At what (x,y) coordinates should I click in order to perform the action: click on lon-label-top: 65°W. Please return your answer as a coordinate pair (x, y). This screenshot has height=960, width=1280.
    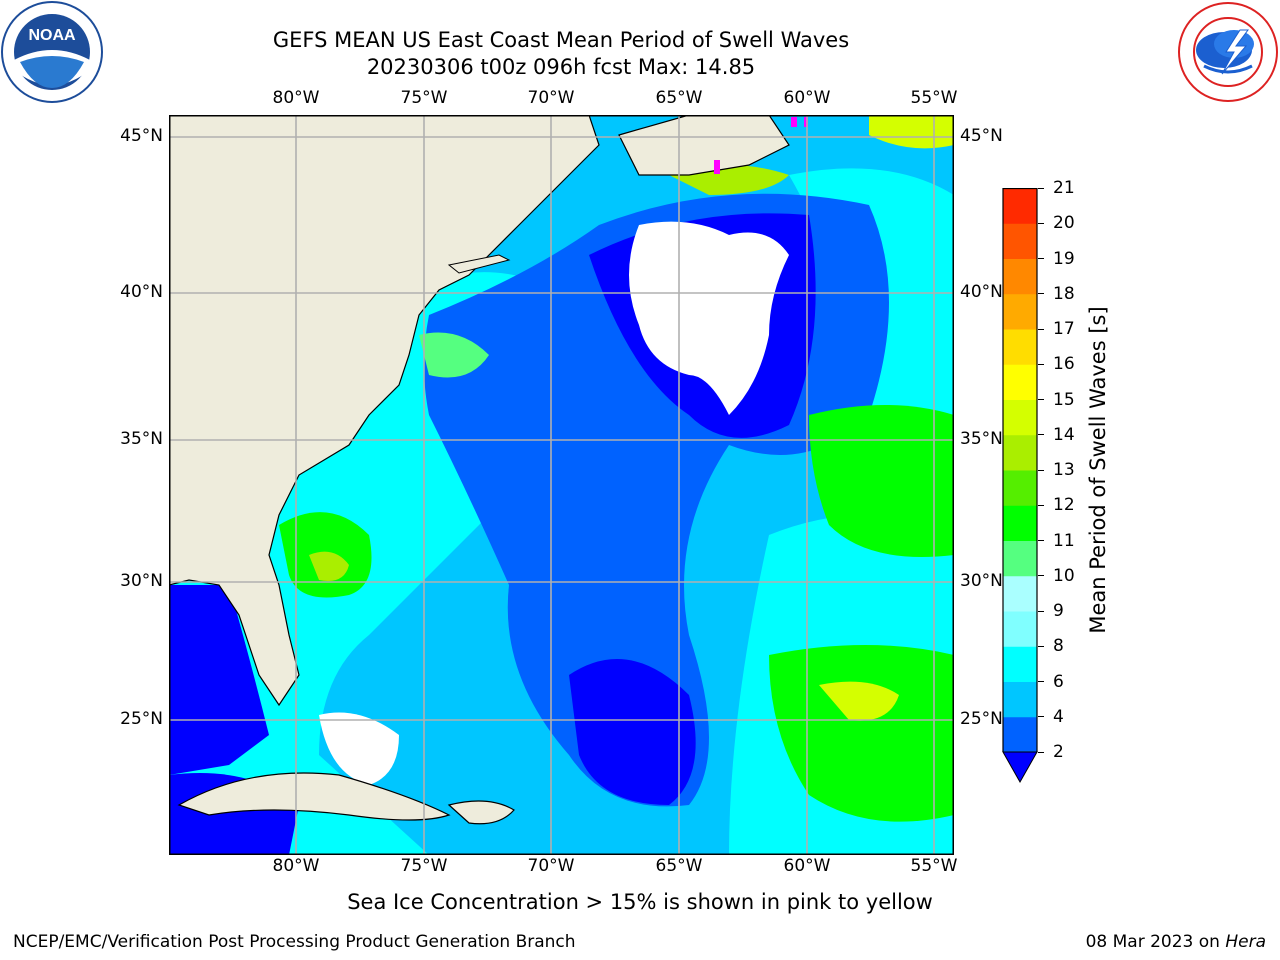
    Looking at the image, I should click on (679, 98).